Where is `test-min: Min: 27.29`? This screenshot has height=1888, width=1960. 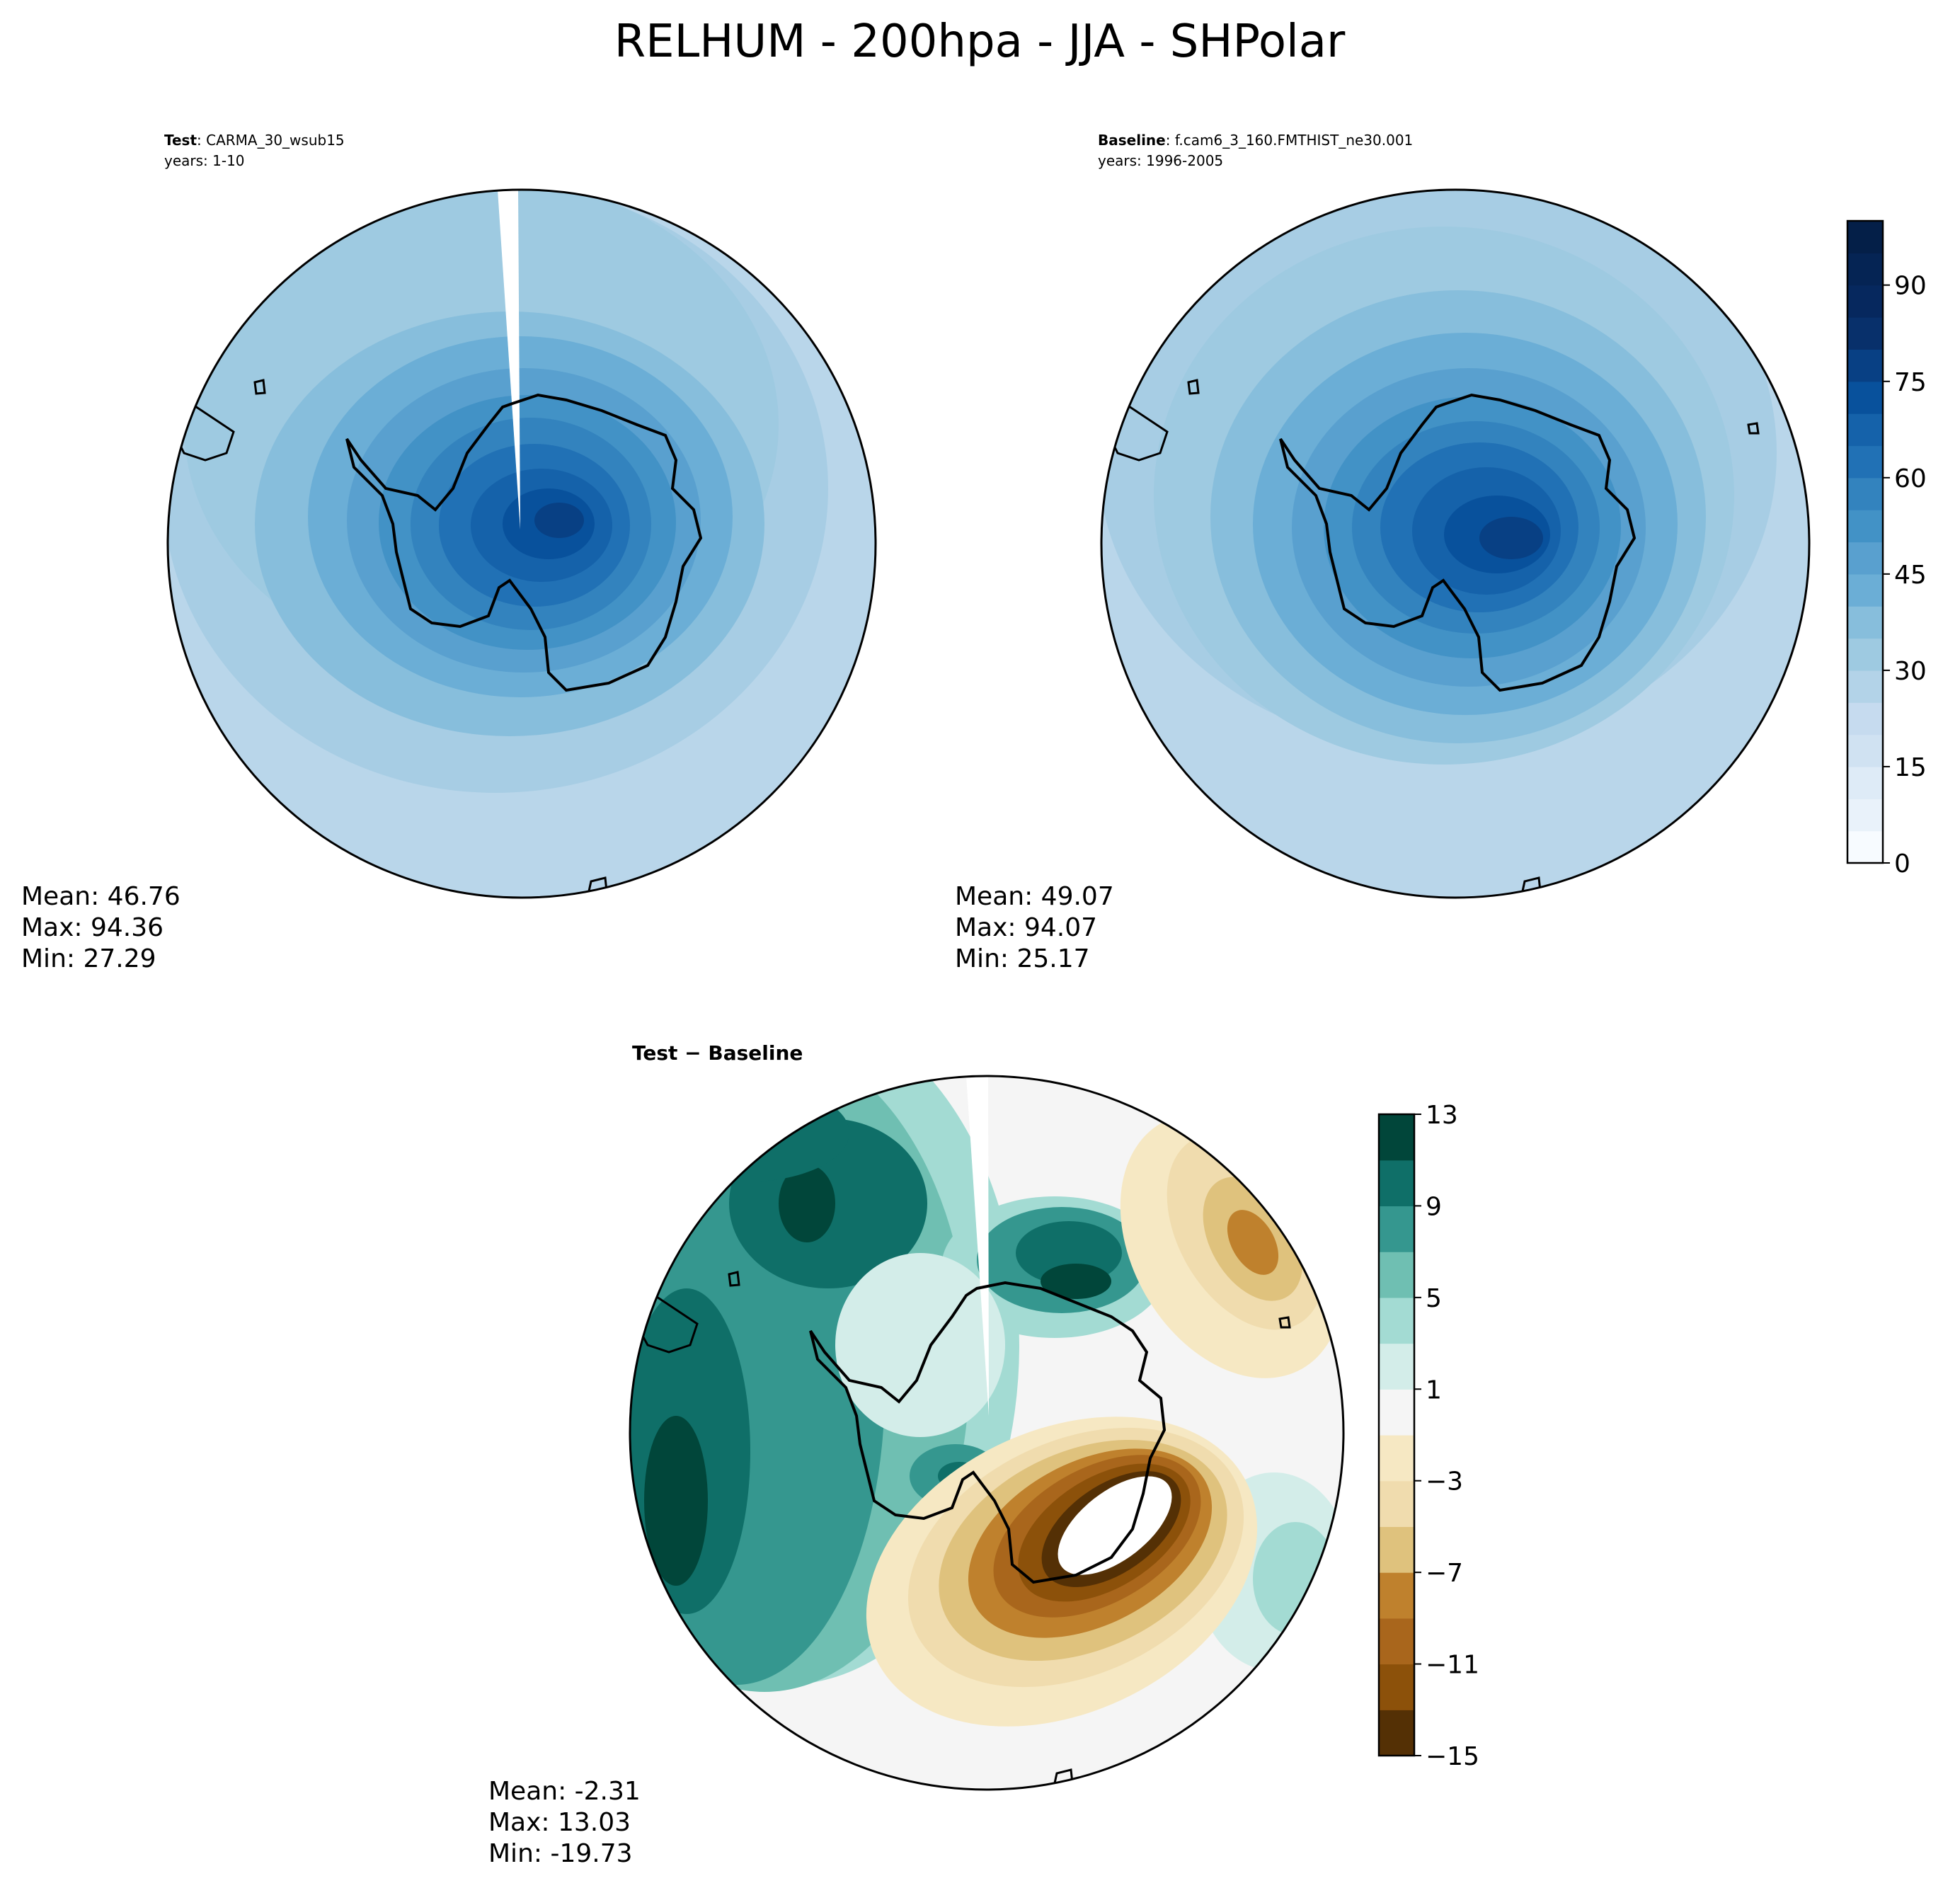
test-min: Min: 27.29 is located at coordinates (88, 958).